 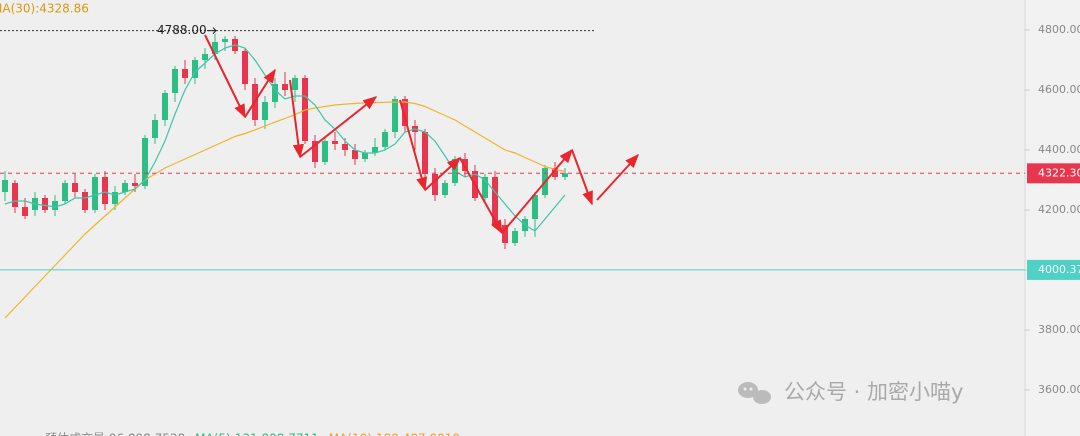 I want to click on footer-stat: MA(5):131,808.7711, so click(x=257, y=434).